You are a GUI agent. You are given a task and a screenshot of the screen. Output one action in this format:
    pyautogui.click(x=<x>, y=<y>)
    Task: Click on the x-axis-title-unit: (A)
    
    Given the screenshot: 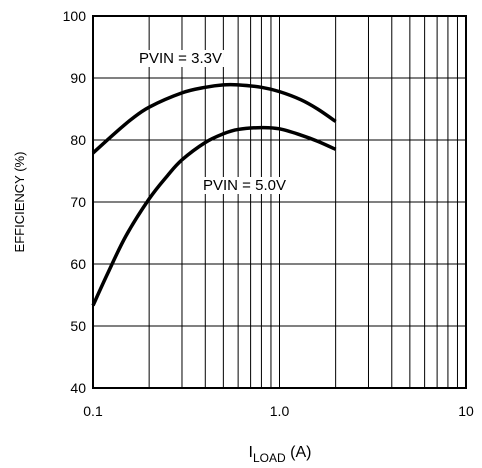 What is the action you would take?
    pyautogui.click(x=299, y=452)
    